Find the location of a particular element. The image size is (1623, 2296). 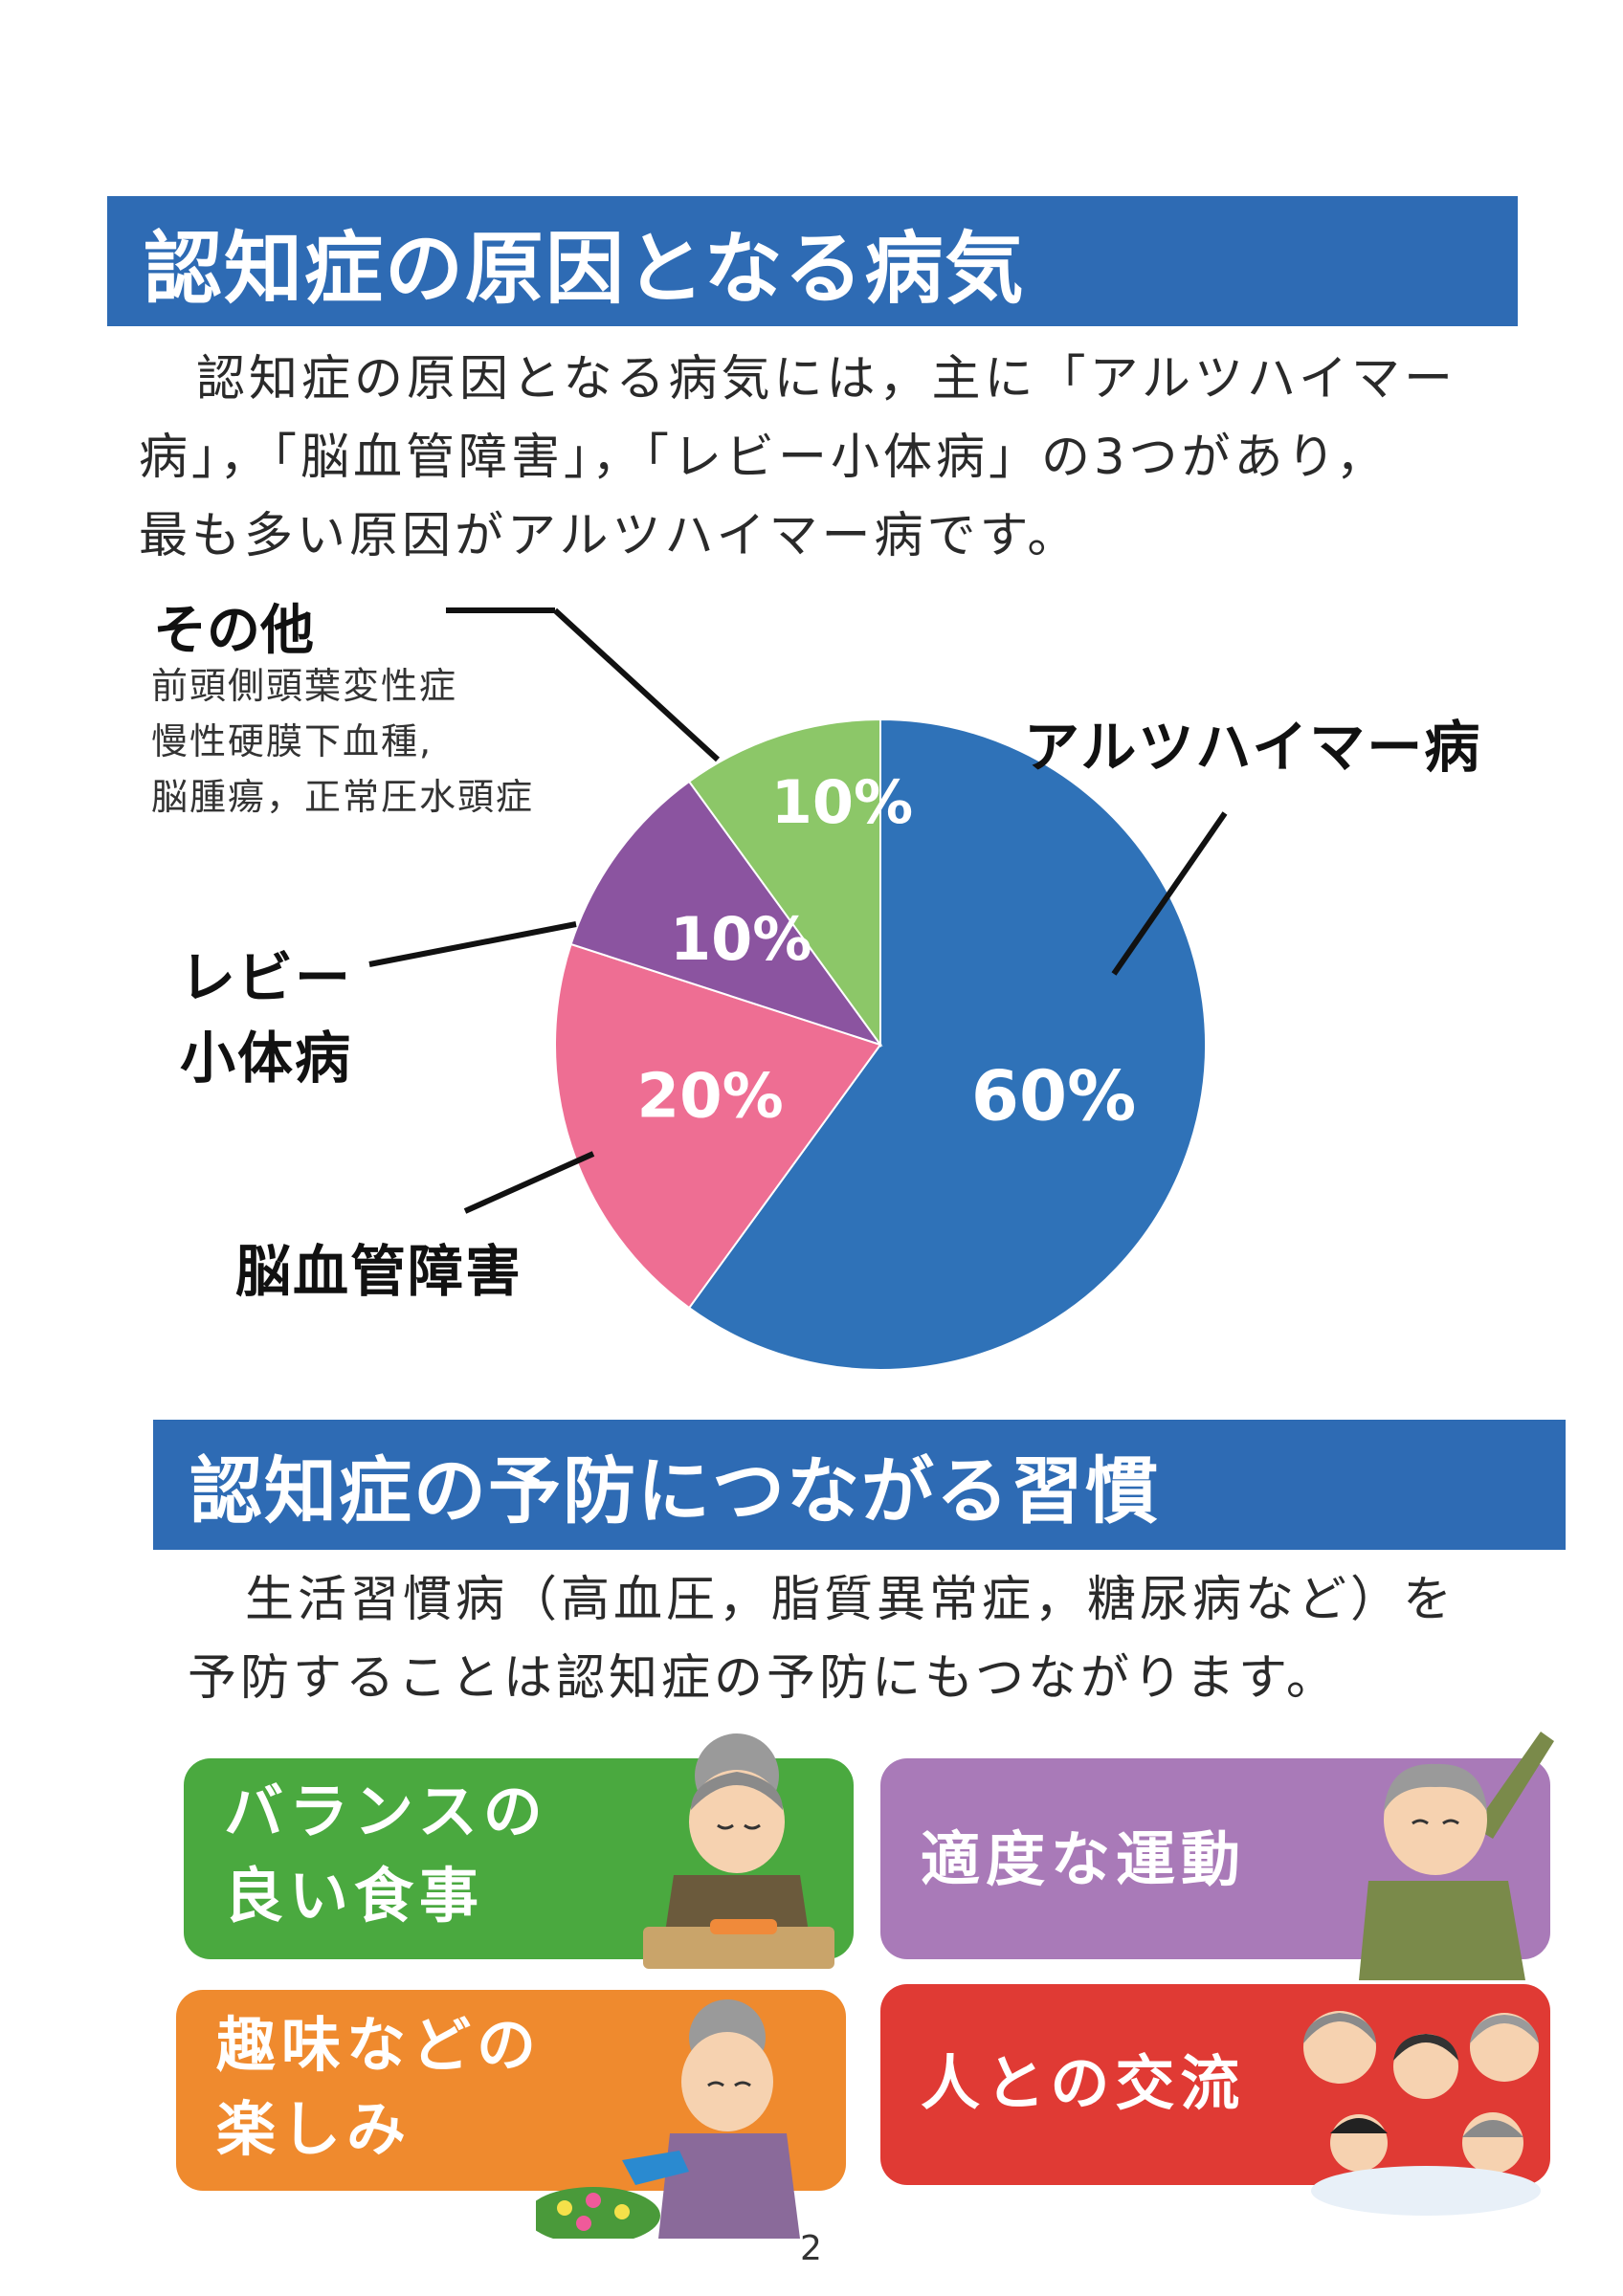

card-line: バランスの is located at coordinates (386, 1812).